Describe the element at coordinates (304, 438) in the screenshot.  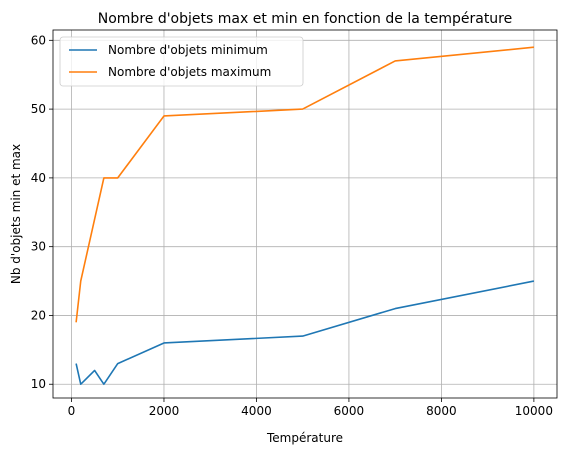
I see `x-axis-label: Température` at that location.